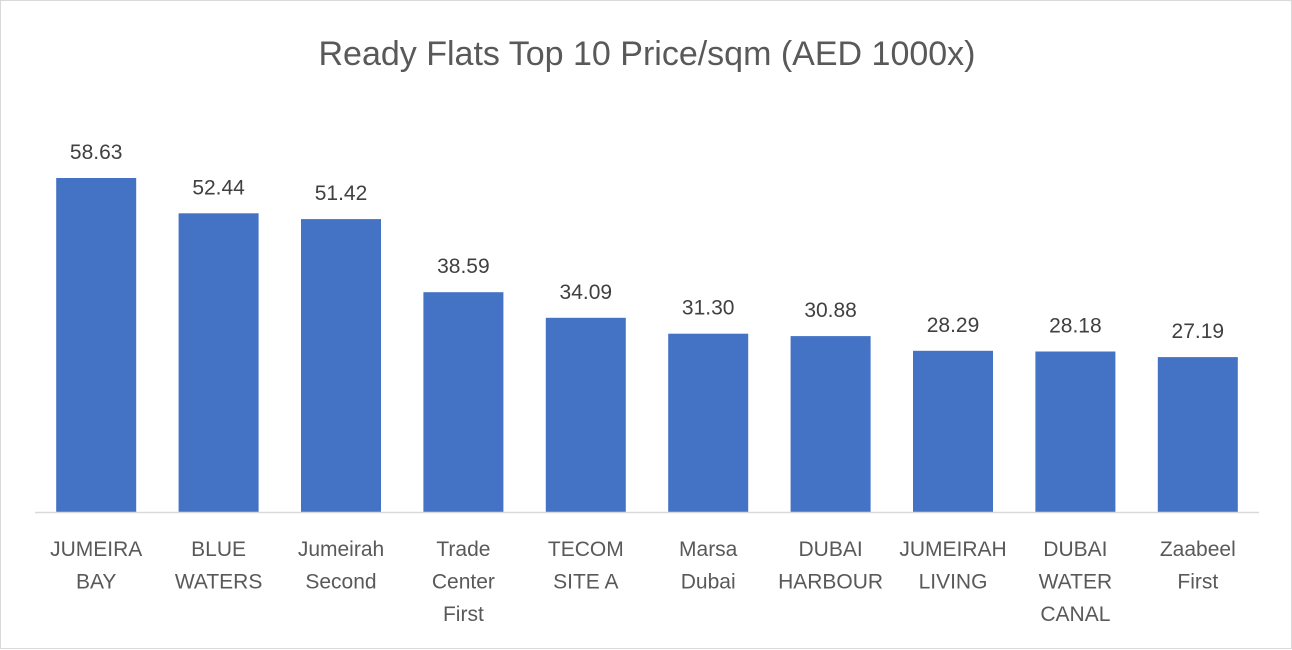 The image size is (1292, 650). I want to click on category-label-4-line-1: SITE A, so click(585, 582).